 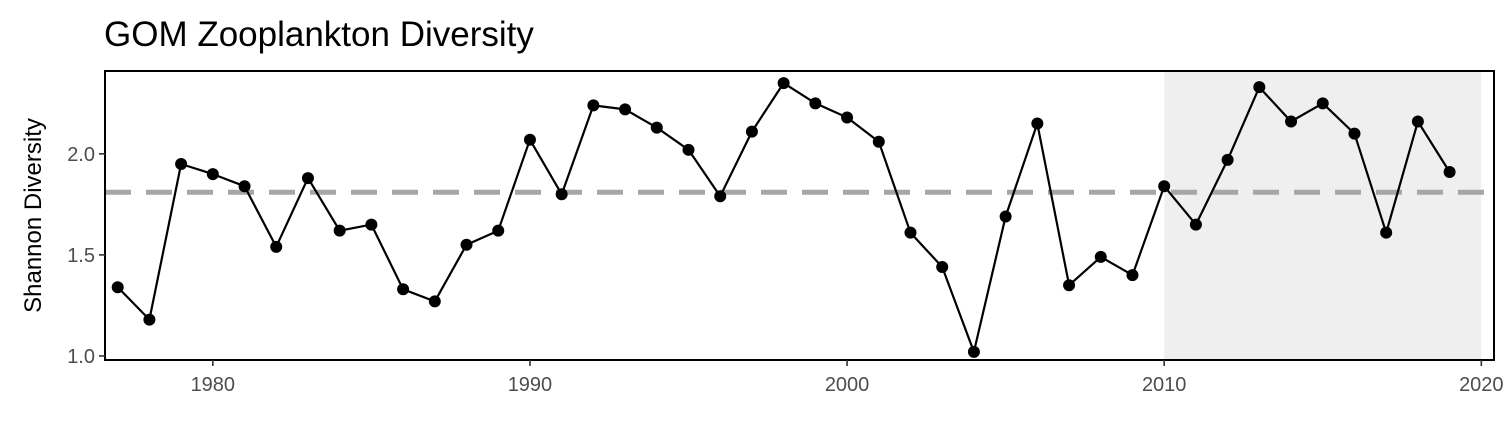 I want to click on x-tick-label: 2000, so click(x=847, y=385).